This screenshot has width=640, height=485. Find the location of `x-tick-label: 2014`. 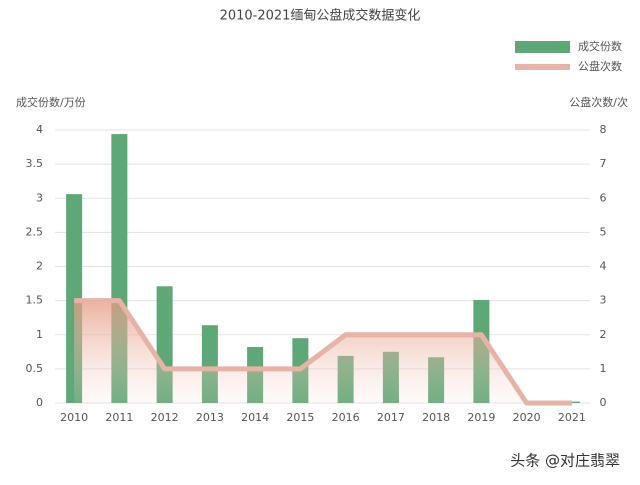

x-tick-label: 2014 is located at coordinates (255, 417).